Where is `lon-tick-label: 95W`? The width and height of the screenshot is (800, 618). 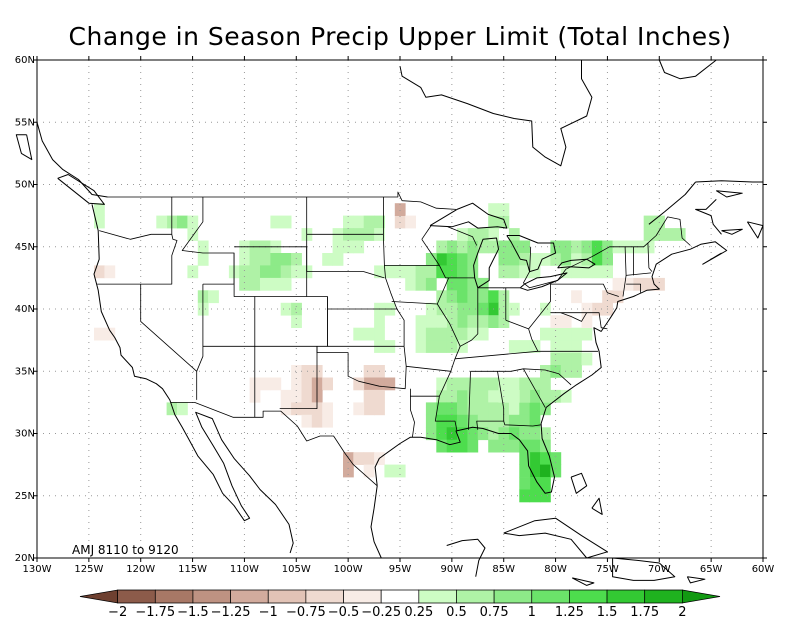 lon-tick-label: 95W is located at coordinates (400, 569).